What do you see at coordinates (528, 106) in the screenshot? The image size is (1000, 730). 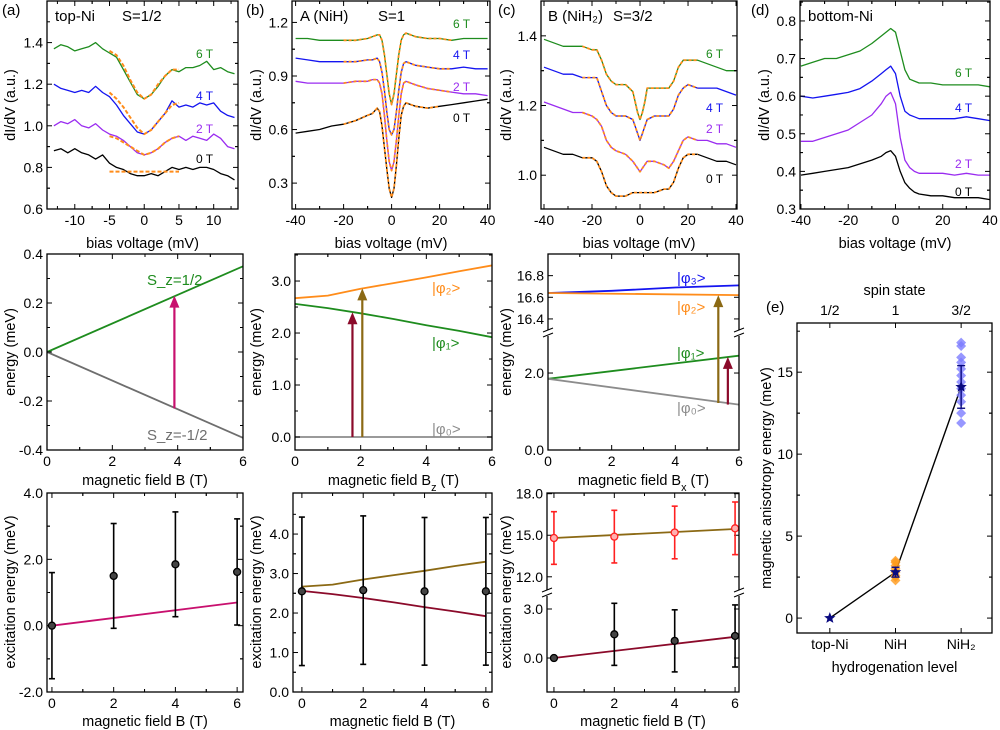 I see `y-tick-label: 1.2` at bounding box center [528, 106].